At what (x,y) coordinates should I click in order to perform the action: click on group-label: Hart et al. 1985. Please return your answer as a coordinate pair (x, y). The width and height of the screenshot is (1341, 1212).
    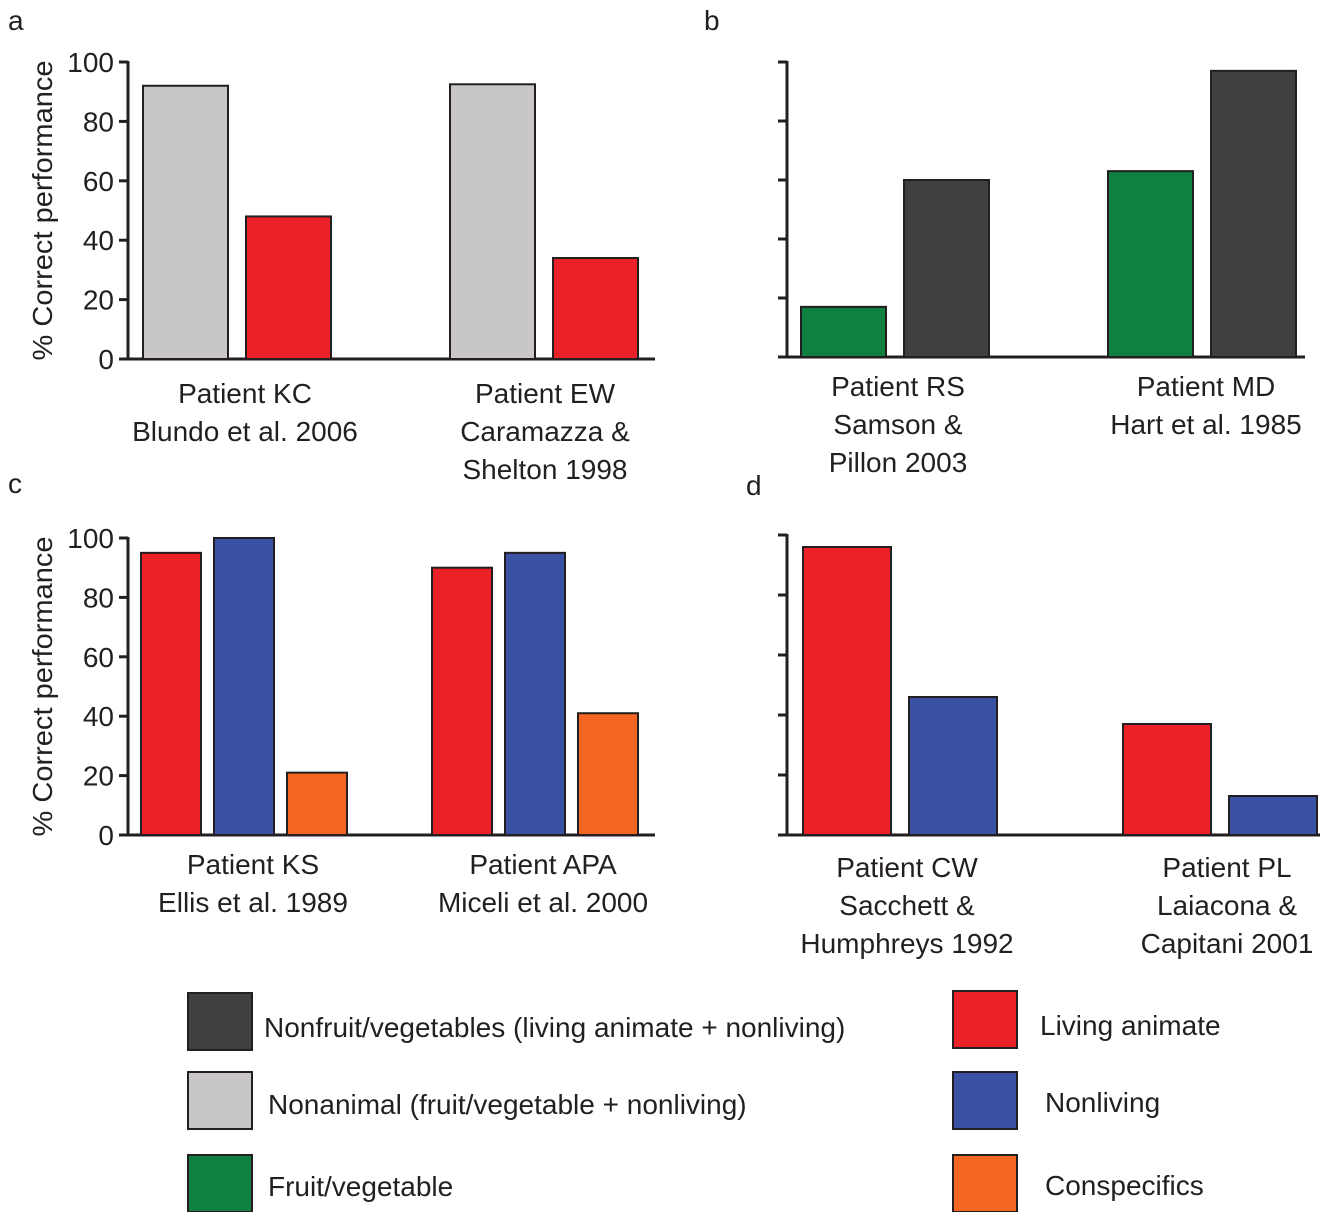
    Looking at the image, I should click on (1205, 424).